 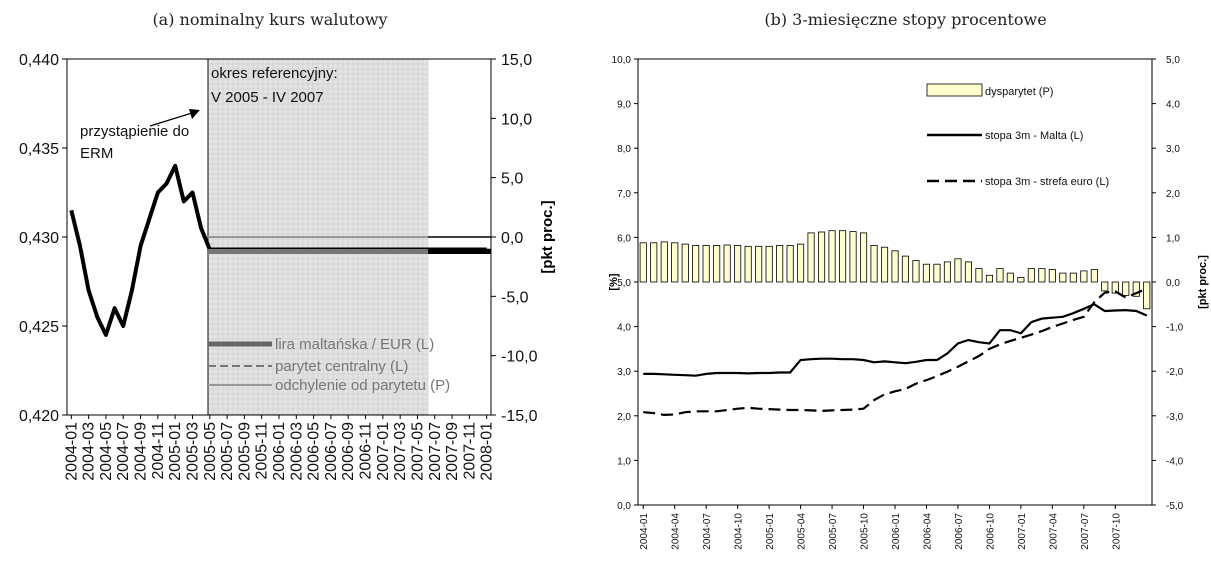 What do you see at coordinates (954, 90) in the screenshot?
I see `legend-dysparytet-swatch` at bounding box center [954, 90].